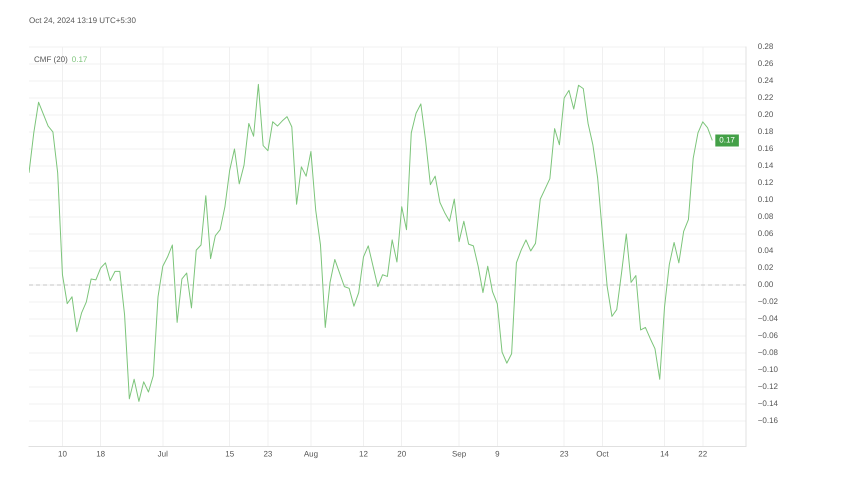  Describe the element at coordinates (402, 453) in the screenshot. I see `x-tick-label: 20` at that location.